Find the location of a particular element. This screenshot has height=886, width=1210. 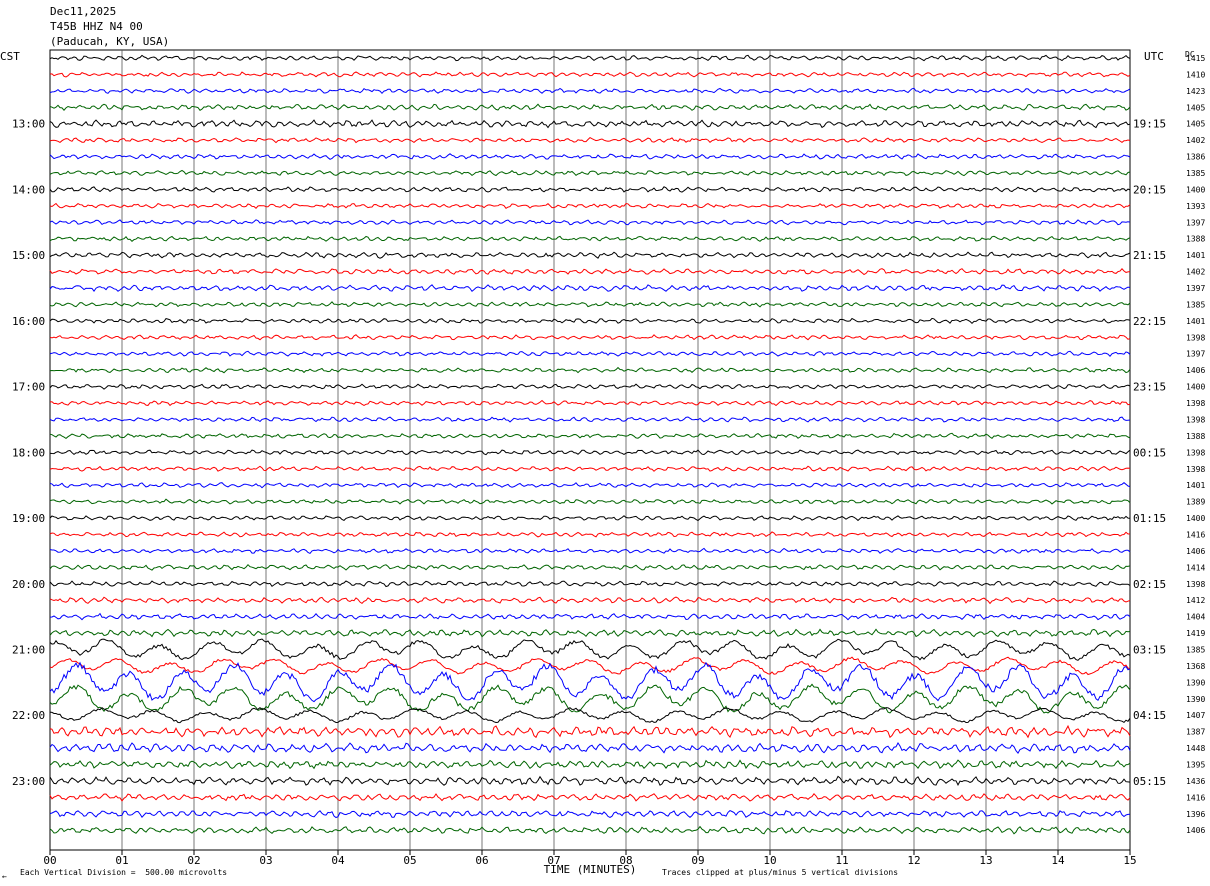

dc-offset-label: 1386 is located at coordinates (1195, 157).